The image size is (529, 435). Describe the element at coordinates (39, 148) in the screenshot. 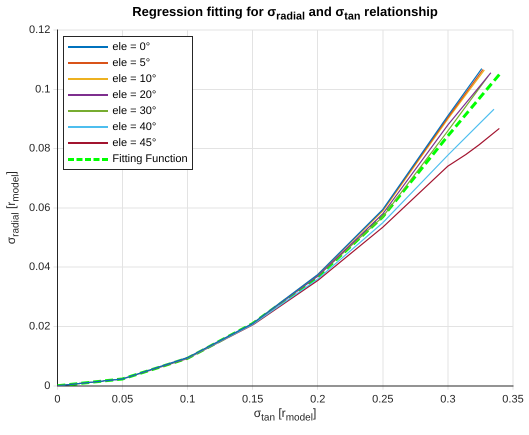

I see `y-tick-label: 0.08` at that location.